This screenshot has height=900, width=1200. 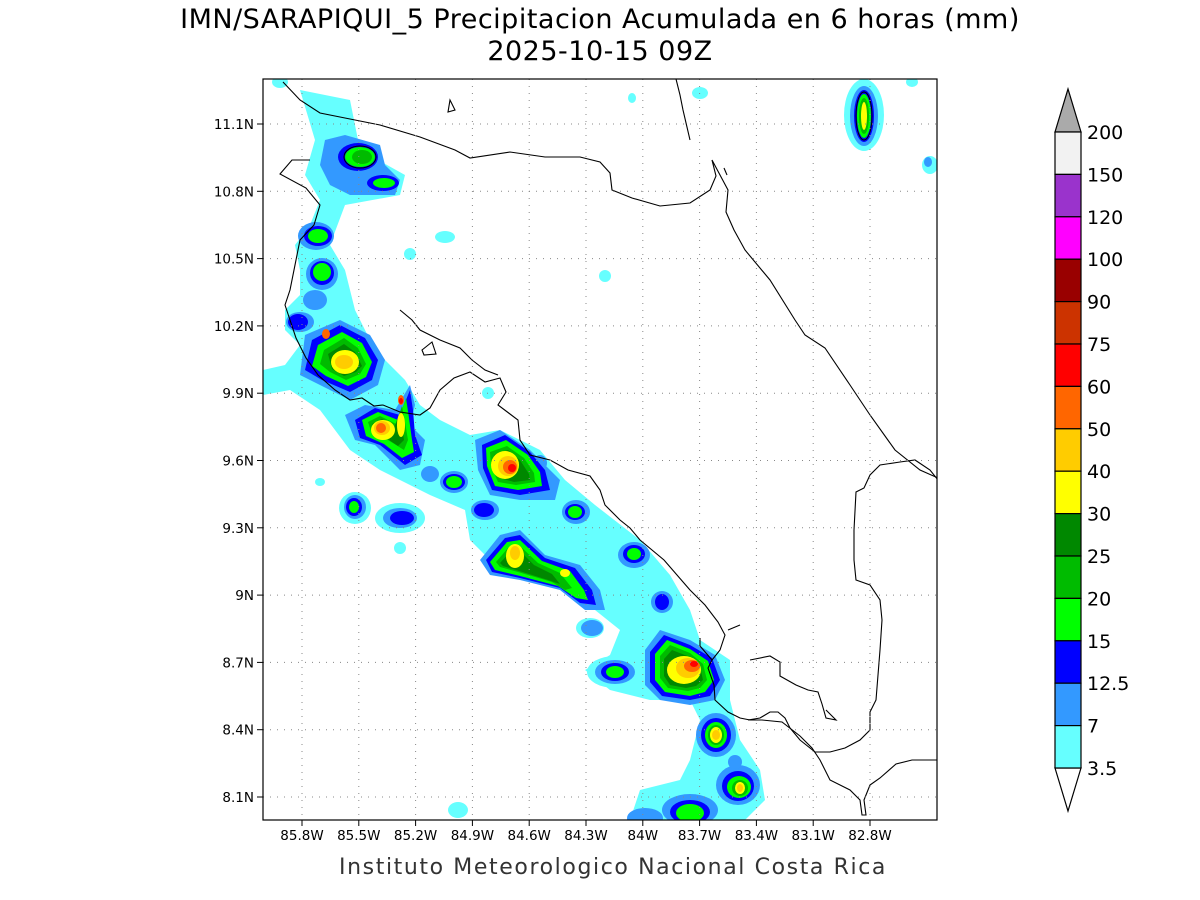 What do you see at coordinates (238, 529) in the screenshot?
I see `lat-tick-label: 9.3N` at bounding box center [238, 529].